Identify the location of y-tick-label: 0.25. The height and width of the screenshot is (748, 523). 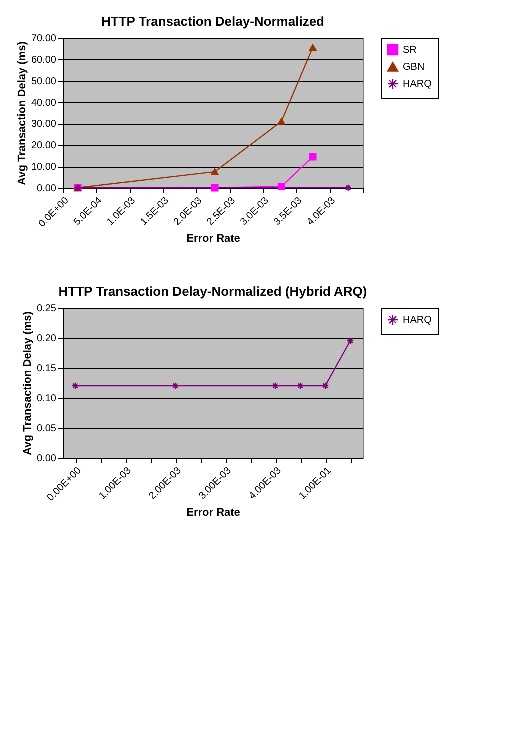
(47, 309).